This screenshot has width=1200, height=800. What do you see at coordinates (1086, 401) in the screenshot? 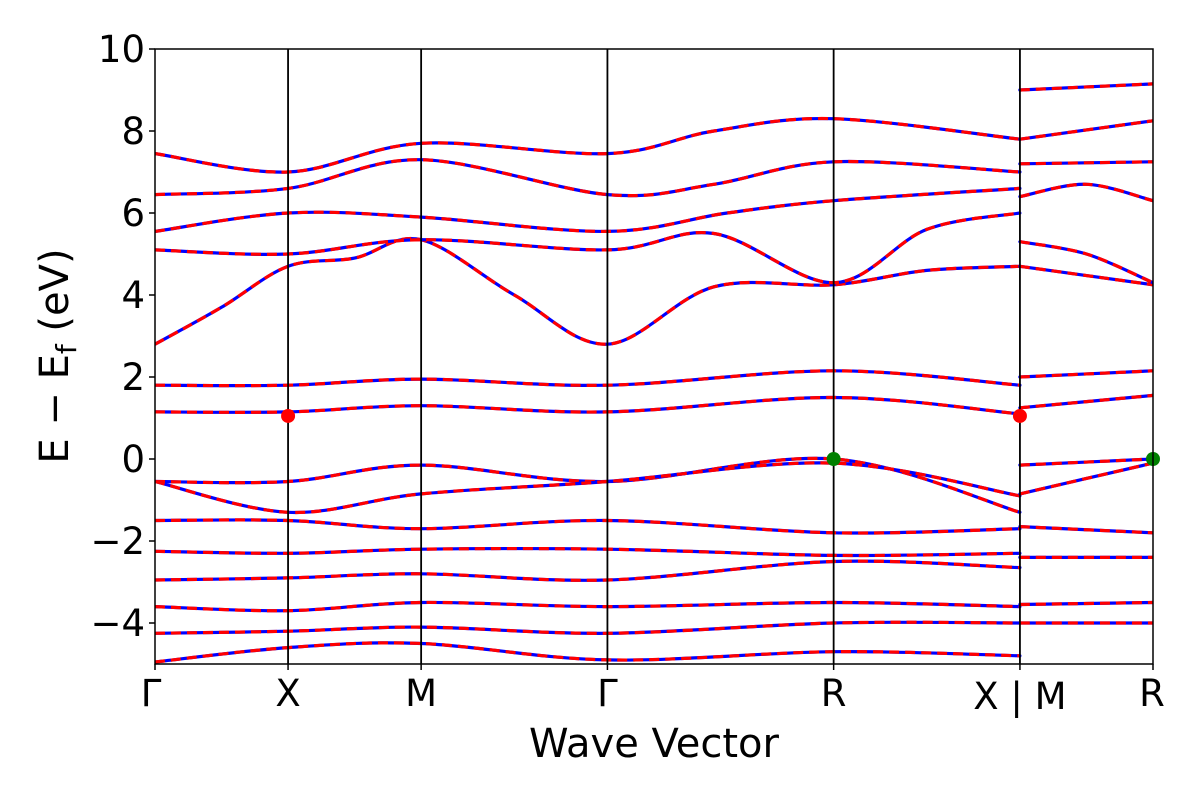
I see `band-17-red` at bounding box center [1086, 401].